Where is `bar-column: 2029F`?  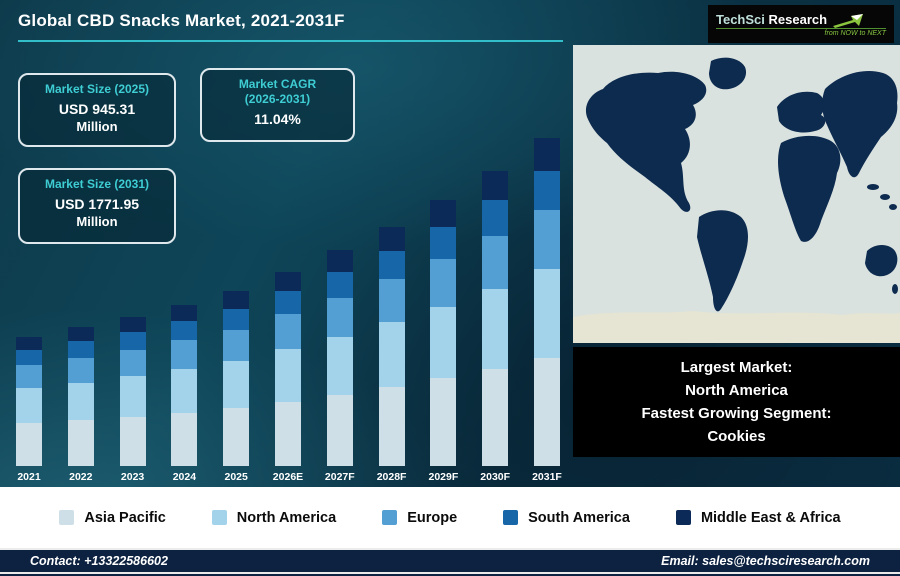 bar-column: 2029F is located at coordinates (443, 307).